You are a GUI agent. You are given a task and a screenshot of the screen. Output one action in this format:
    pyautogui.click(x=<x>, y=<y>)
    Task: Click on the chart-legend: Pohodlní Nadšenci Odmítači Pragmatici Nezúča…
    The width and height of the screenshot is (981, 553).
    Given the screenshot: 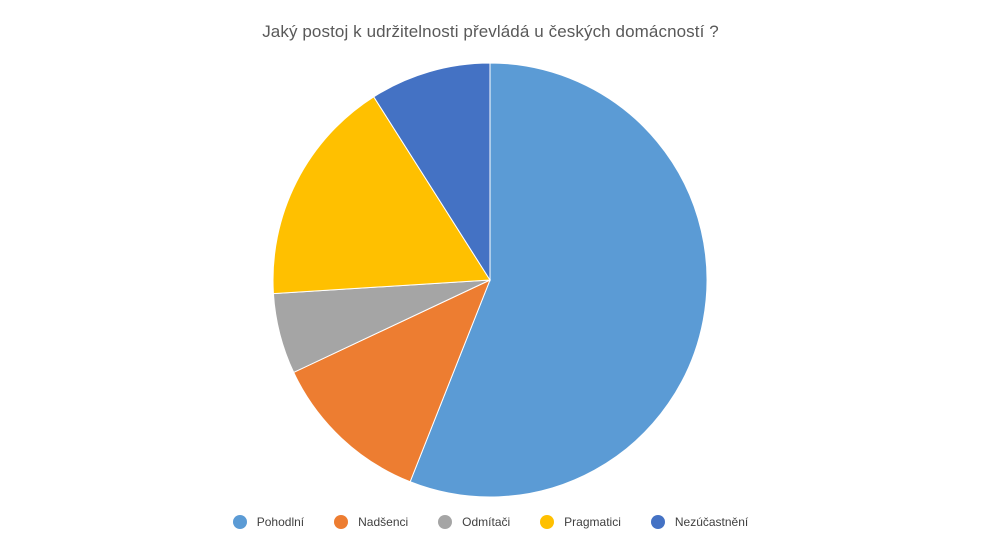 What is the action you would take?
    pyautogui.click(x=490, y=522)
    